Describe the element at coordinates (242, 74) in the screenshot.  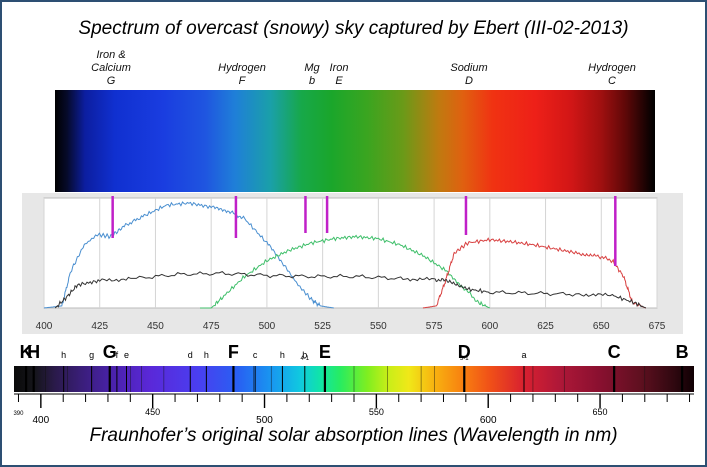
I see `spectral-line-label: Hydrogen F` at that location.